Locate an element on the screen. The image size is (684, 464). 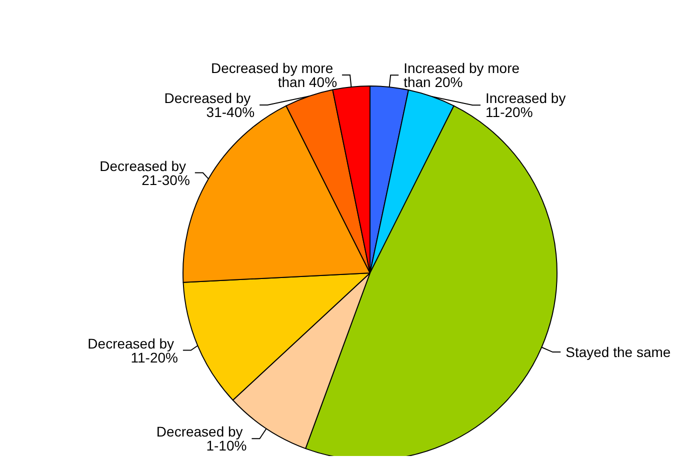
slice-label: Increased by more than 20% is located at coordinates (464, 75).